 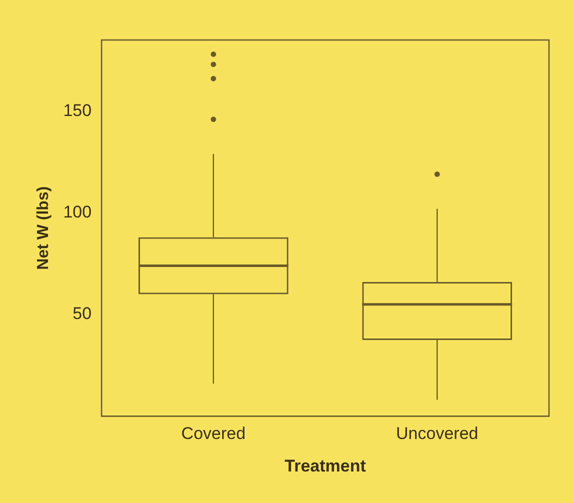 What do you see at coordinates (77, 212) in the screenshot?
I see `y-tick-label: 100` at bounding box center [77, 212].